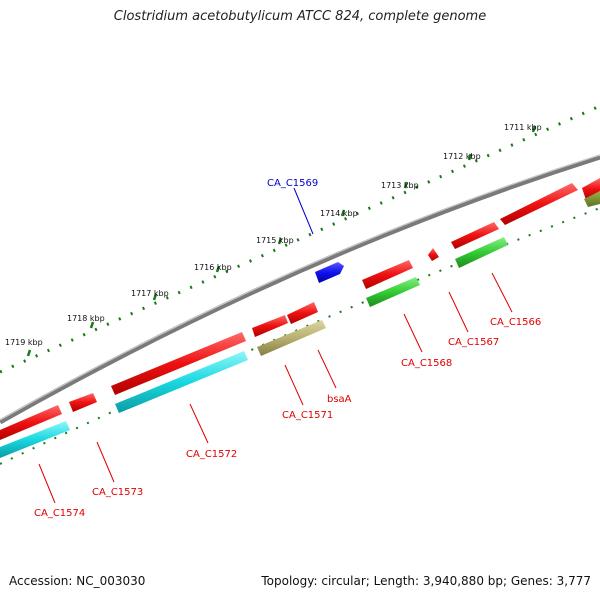  I want to click on gene-label-CA_C1568: CA_C1568, so click(426, 363).